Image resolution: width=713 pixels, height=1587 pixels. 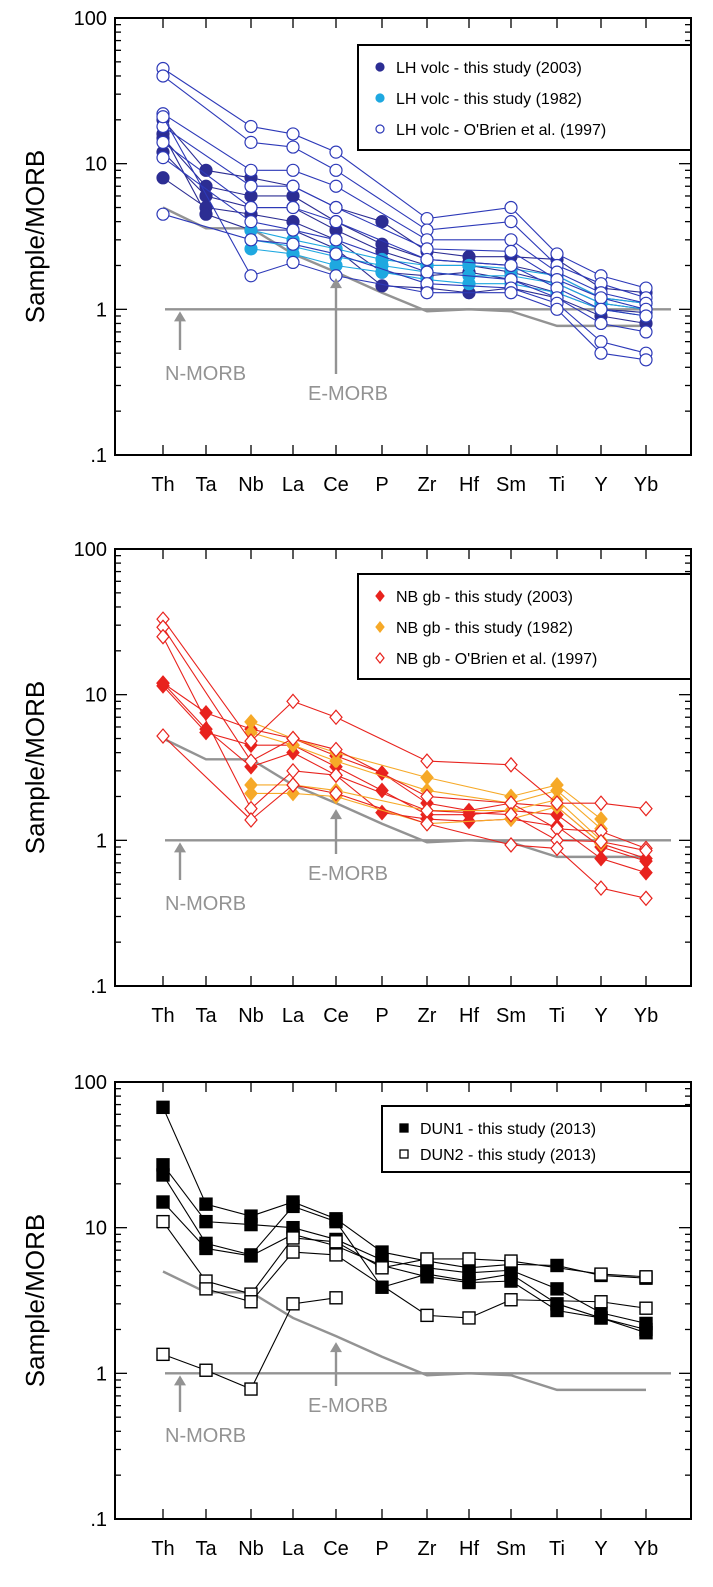 I want to click on x-tick-label: Zr, so click(x=427, y=485).